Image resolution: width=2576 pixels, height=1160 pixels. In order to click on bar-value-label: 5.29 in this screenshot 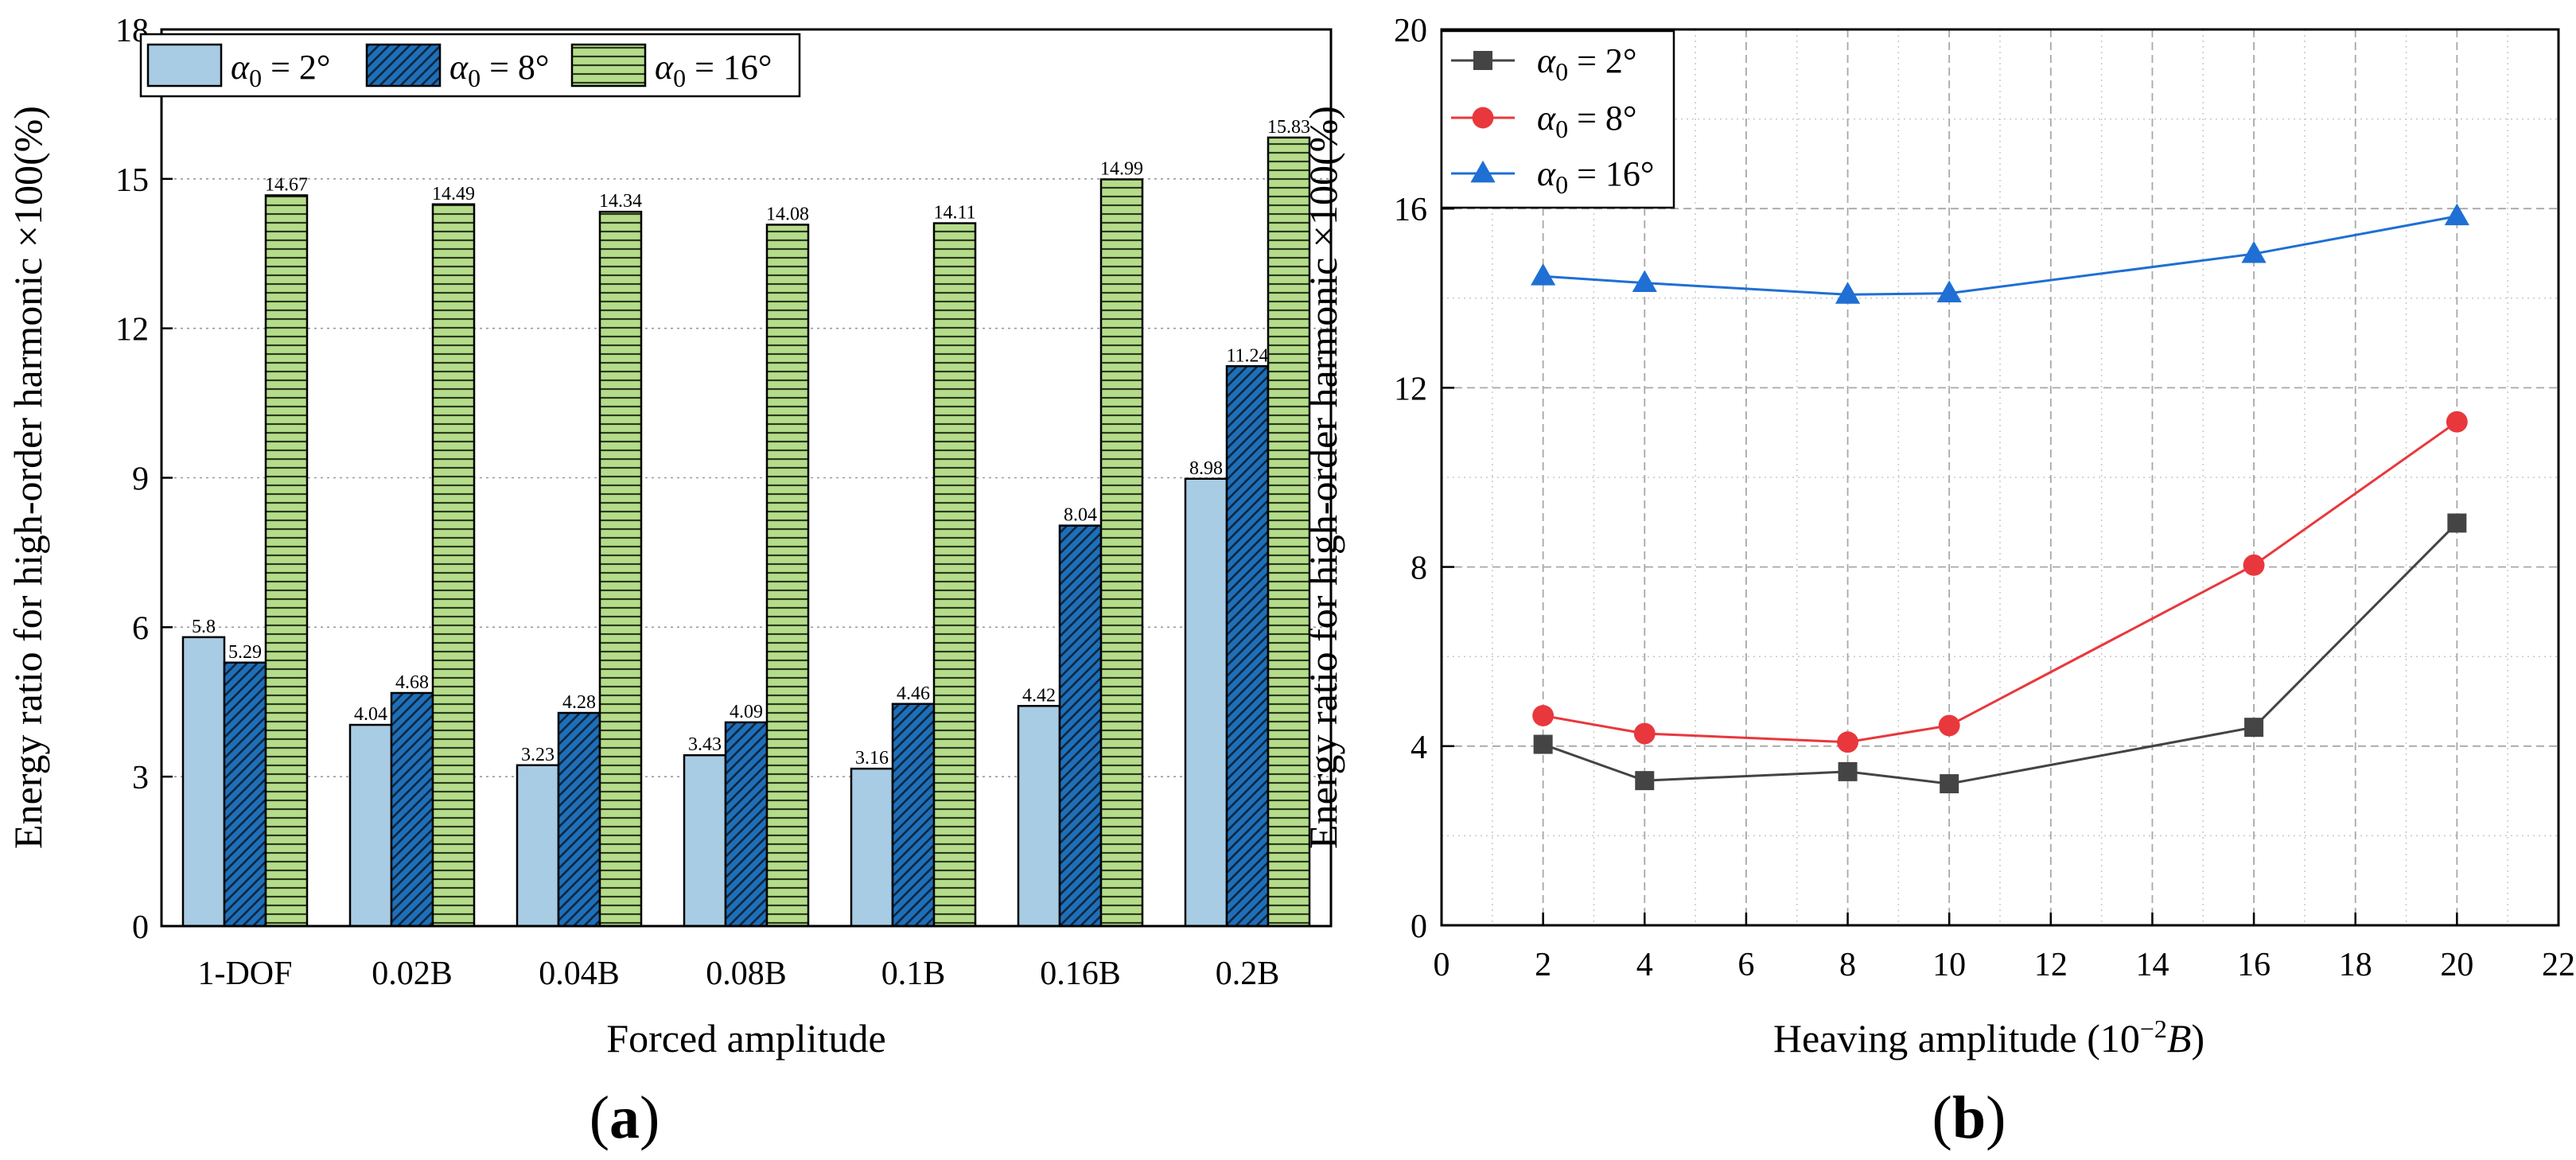, I will do `click(245, 652)`.